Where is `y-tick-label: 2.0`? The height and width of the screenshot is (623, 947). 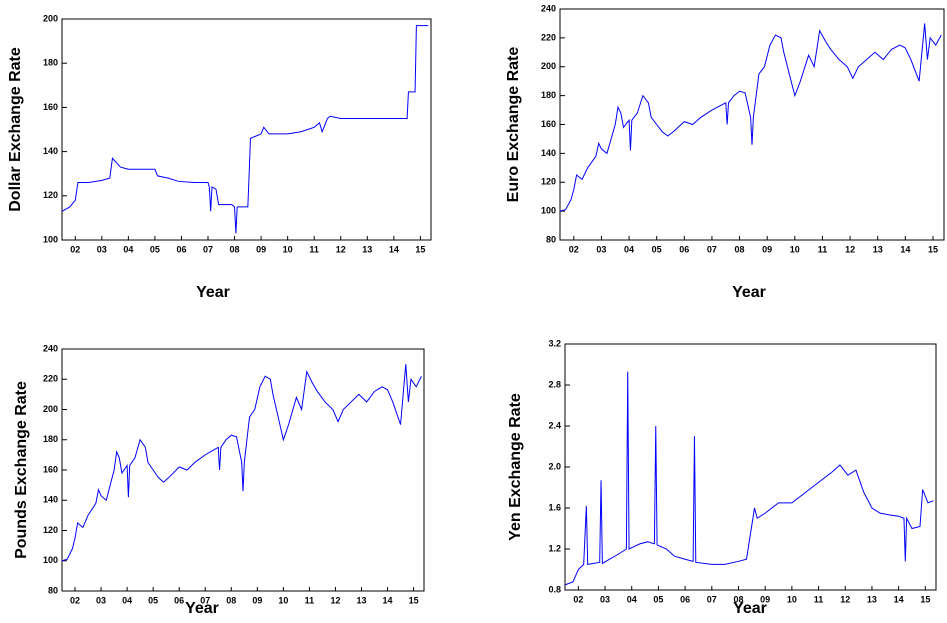 y-tick-label: 2.0 is located at coordinates (554, 466).